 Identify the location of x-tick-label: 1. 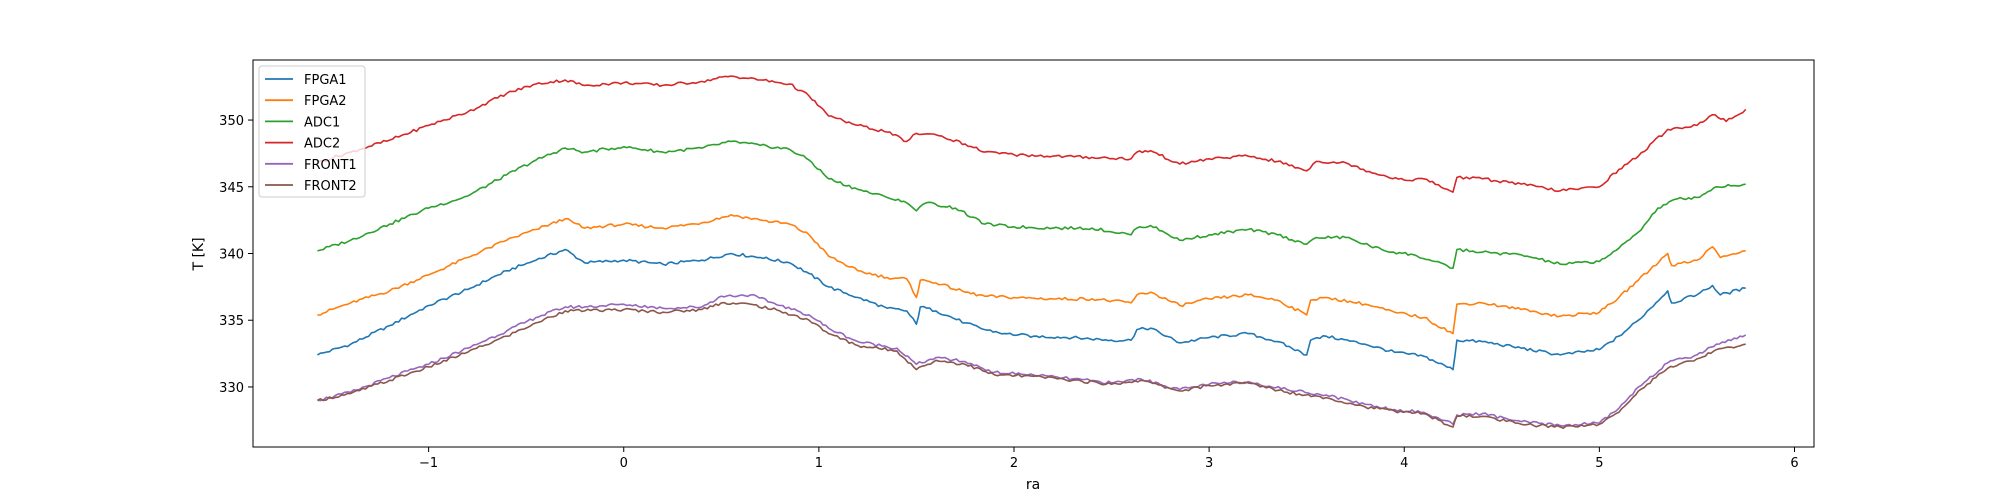
(819, 463).